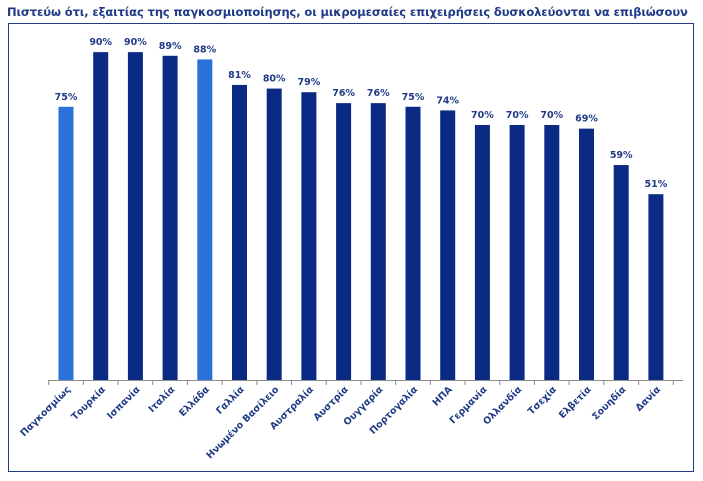 This screenshot has height=481, width=703. I want to click on data-label: 80%, so click(274, 79).